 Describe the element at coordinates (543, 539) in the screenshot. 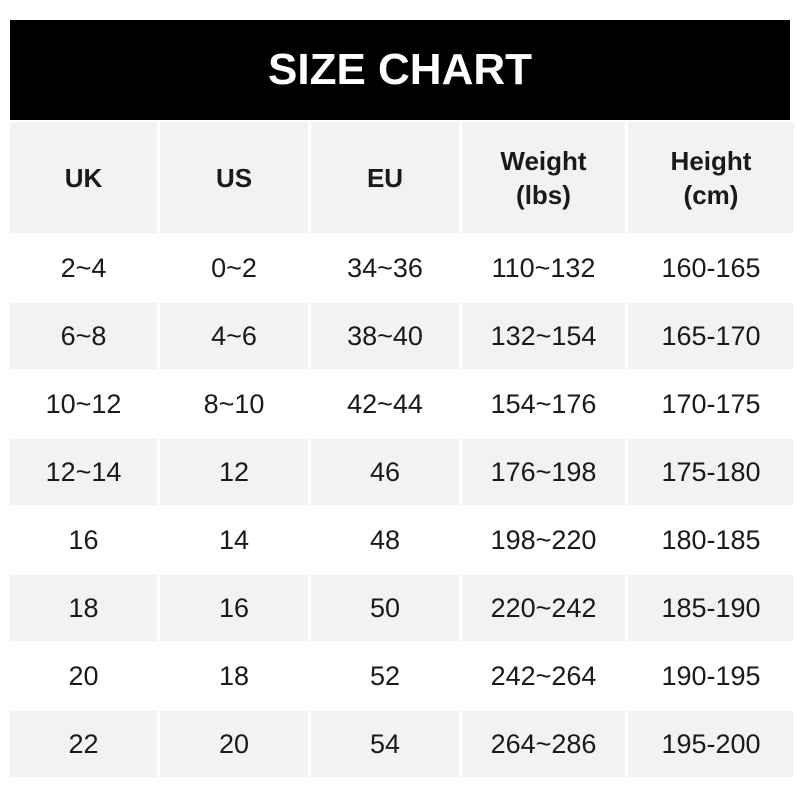

I see `cell-weight: 198~220` at that location.